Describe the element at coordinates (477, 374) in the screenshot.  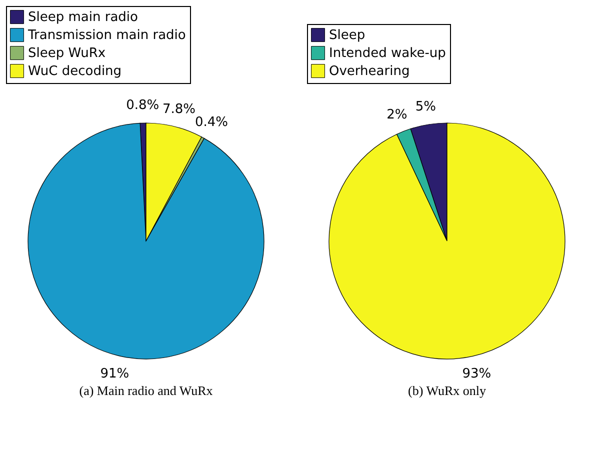
I see `data-label: 93%` at that location.